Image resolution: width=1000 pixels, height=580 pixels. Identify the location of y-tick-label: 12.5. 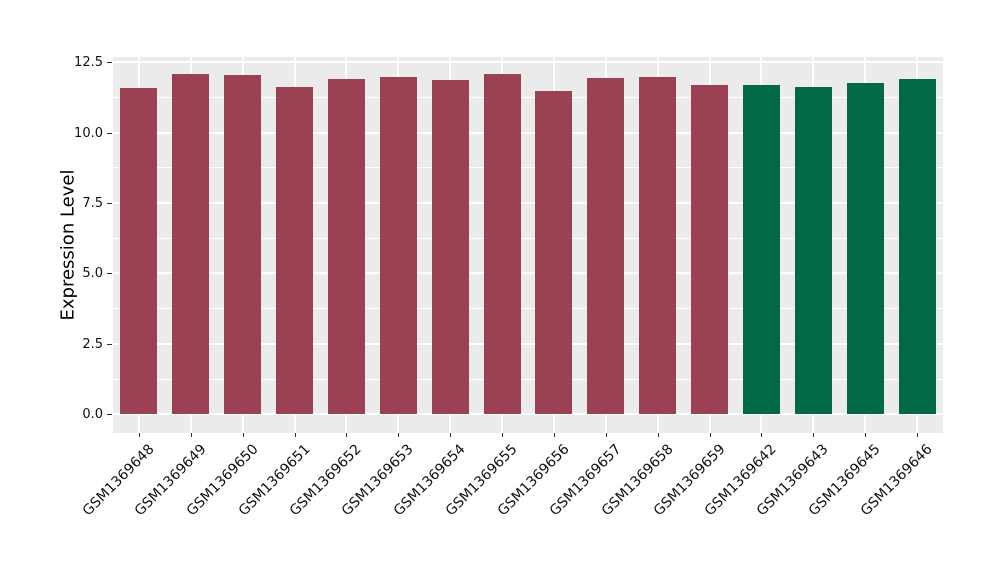
(88, 62).